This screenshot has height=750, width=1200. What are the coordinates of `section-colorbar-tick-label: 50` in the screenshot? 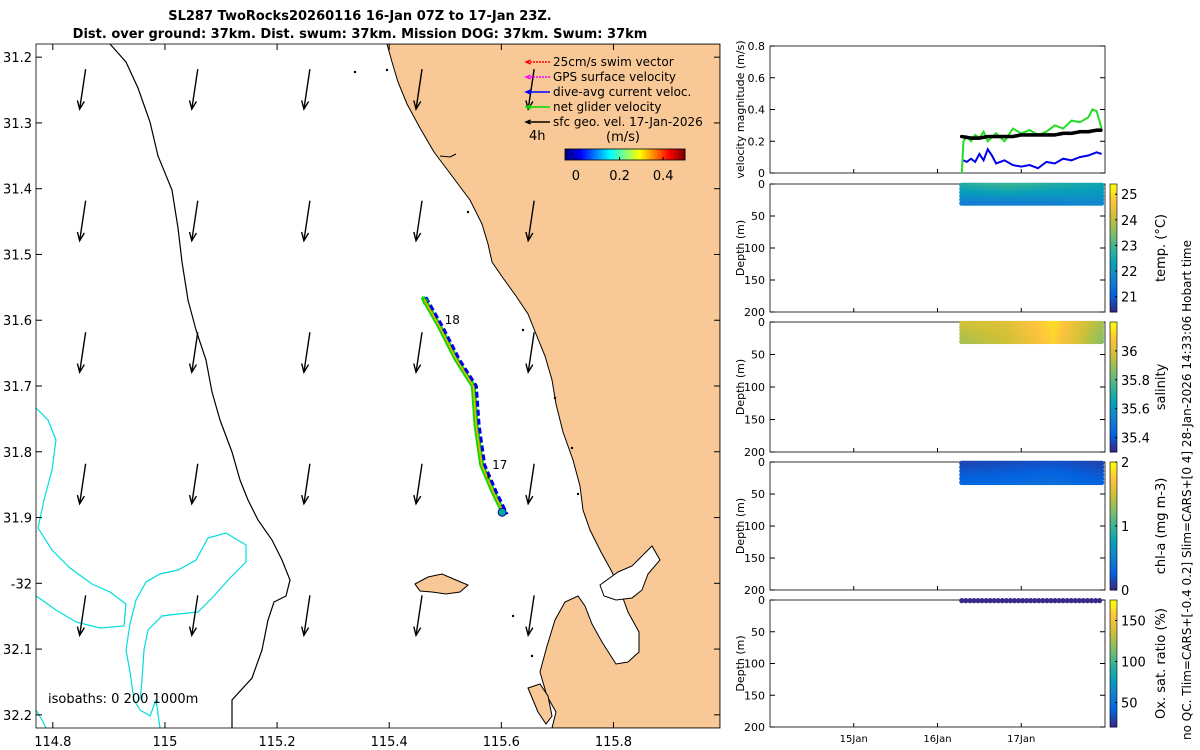 It's located at (1129, 703).